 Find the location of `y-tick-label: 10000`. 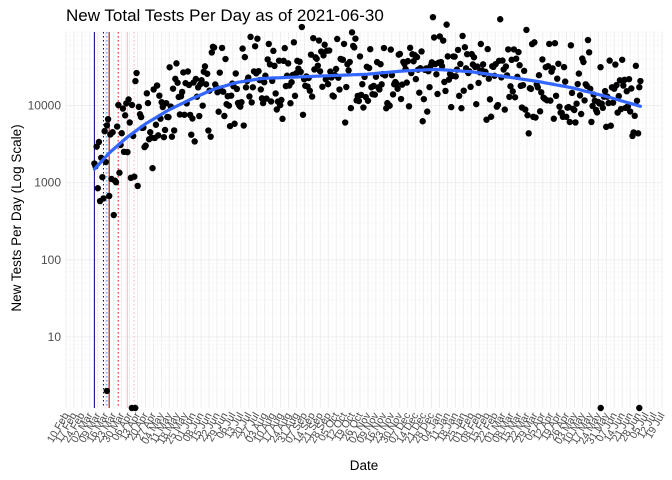

y-tick-label: 10000 is located at coordinates (45, 106).